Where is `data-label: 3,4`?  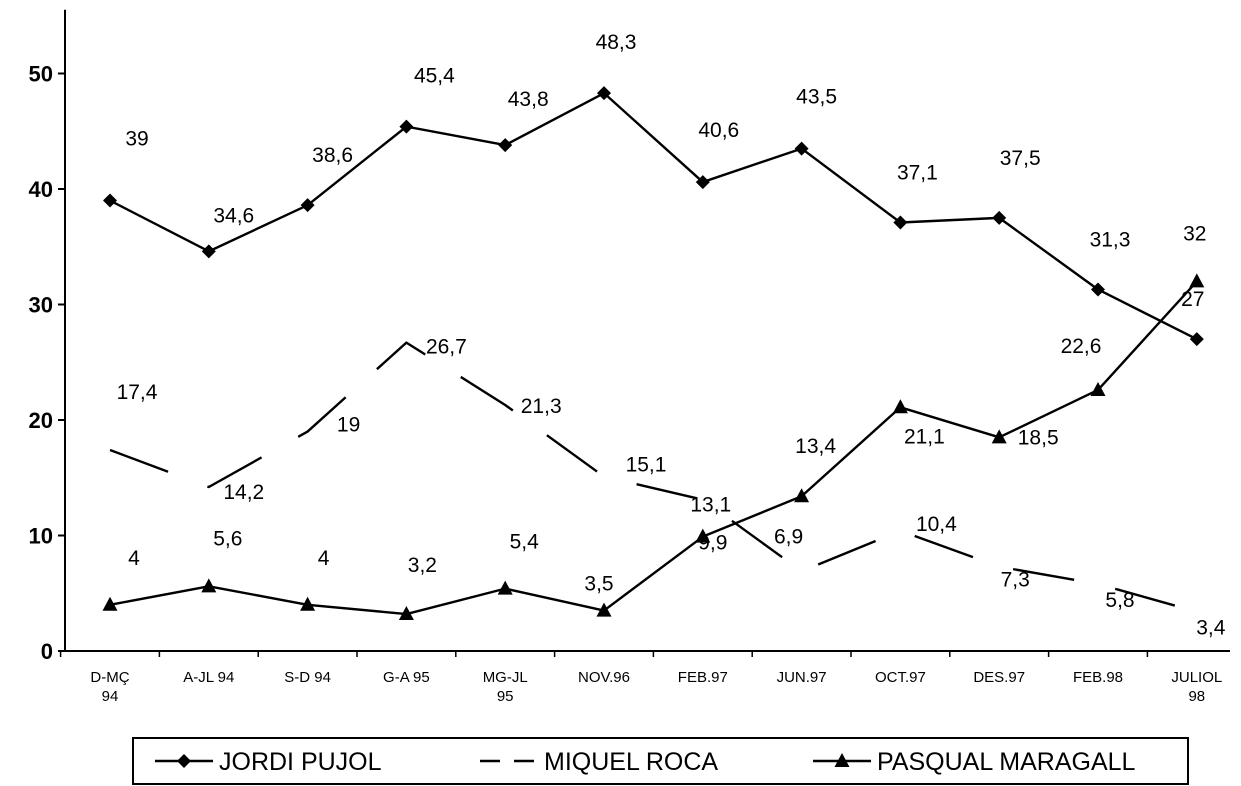 data-label: 3,4 is located at coordinates (1211, 628).